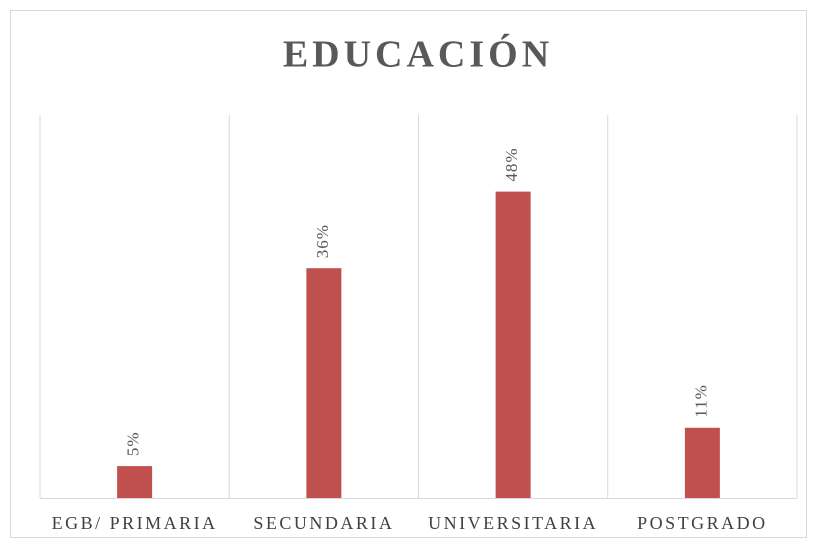 The width and height of the screenshot is (817, 548). Describe the element at coordinates (133, 443) in the screenshot. I see `data-label: 5%` at that location.